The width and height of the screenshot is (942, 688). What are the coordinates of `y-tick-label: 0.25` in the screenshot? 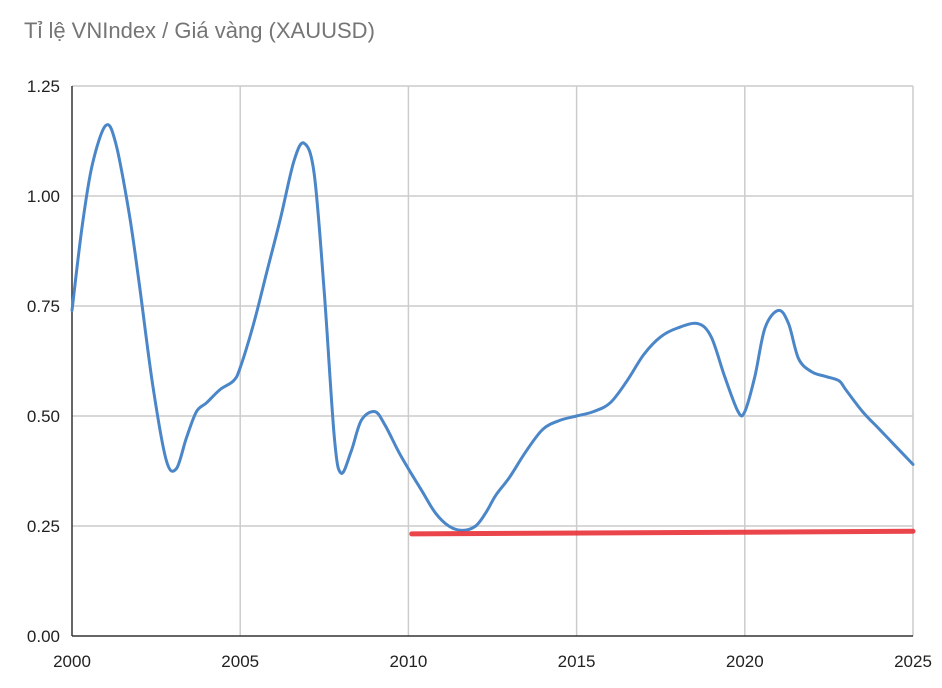 It's located at (43, 526).